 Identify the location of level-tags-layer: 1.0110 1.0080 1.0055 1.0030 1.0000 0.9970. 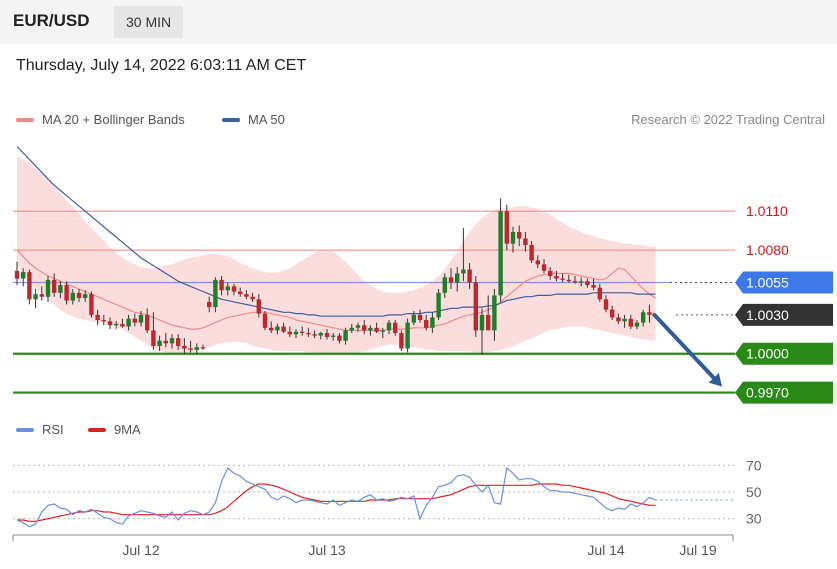
(784, 303).